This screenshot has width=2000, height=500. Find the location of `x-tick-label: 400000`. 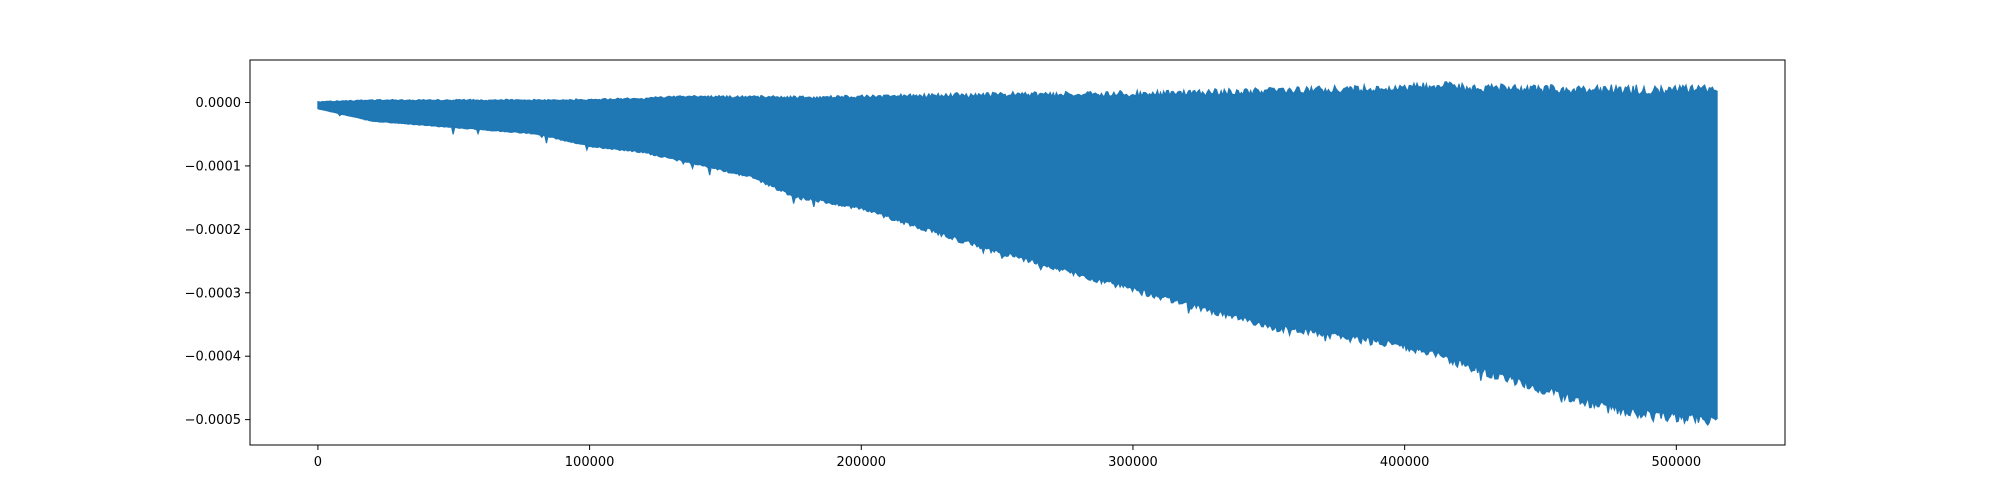

x-tick-label: 400000 is located at coordinates (1405, 462).